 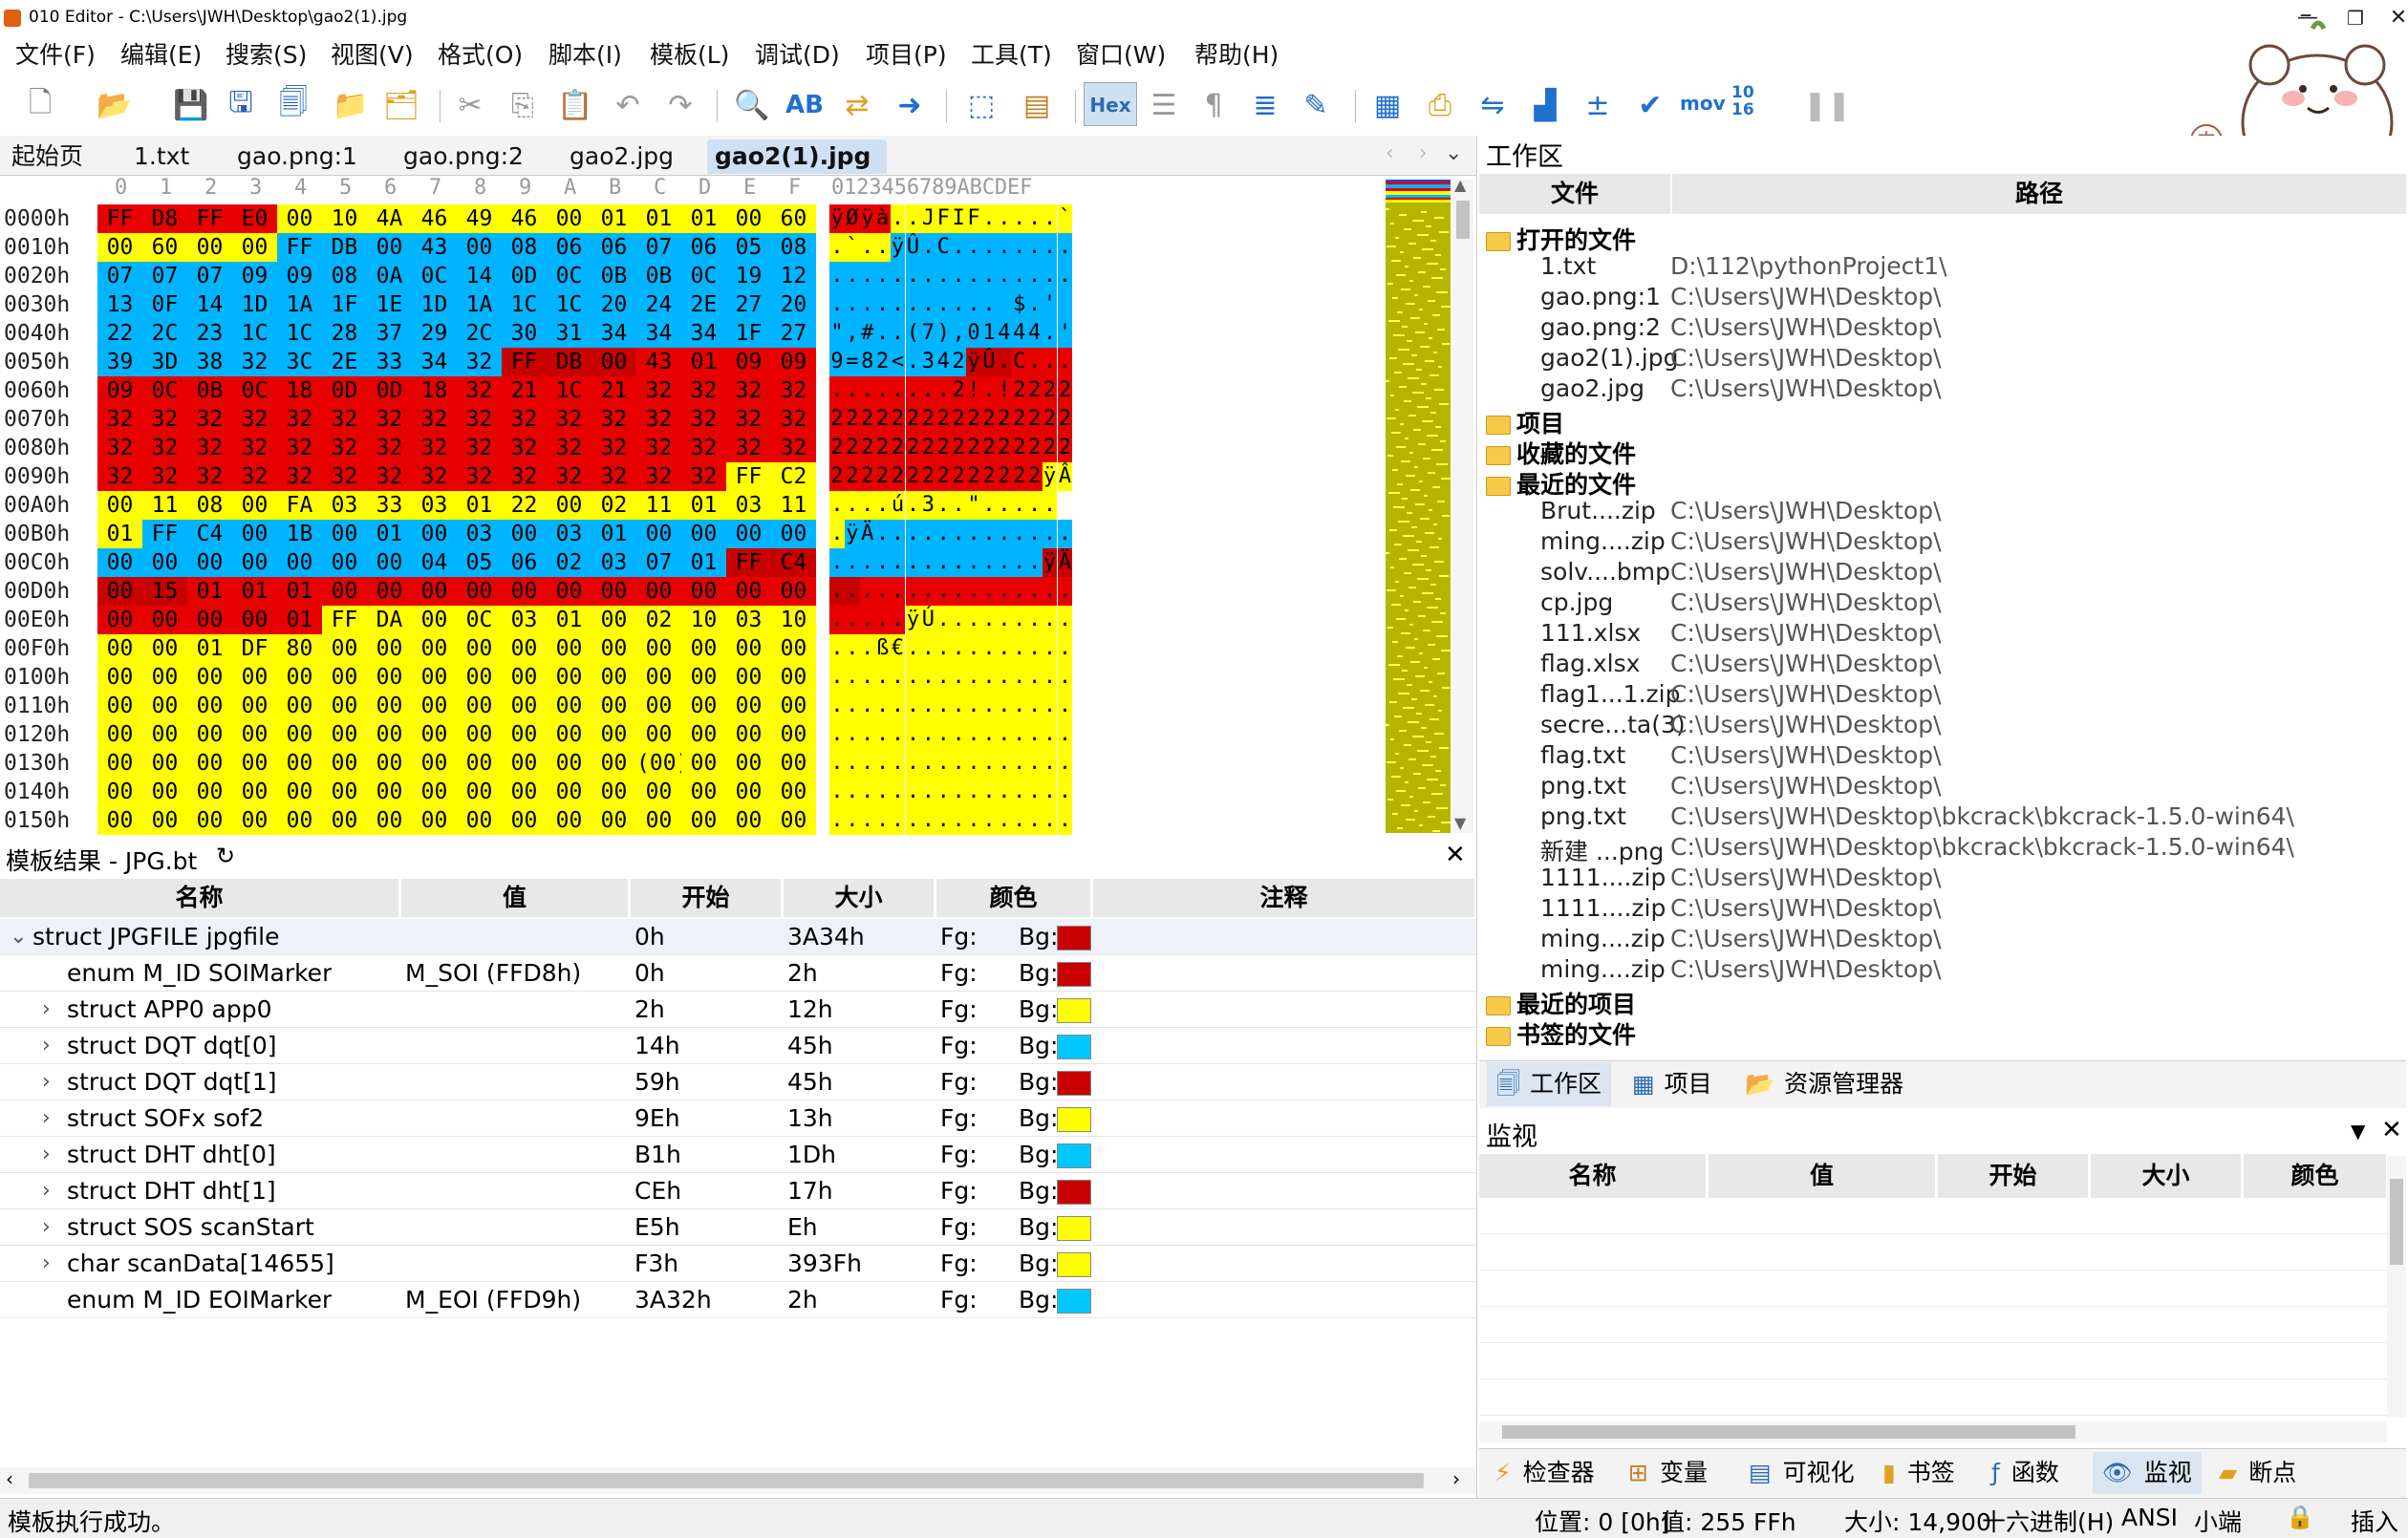 What do you see at coordinates (165, 247) in the screenshot?
I see `hex-byte: 60` at bounding box center [165, 247].